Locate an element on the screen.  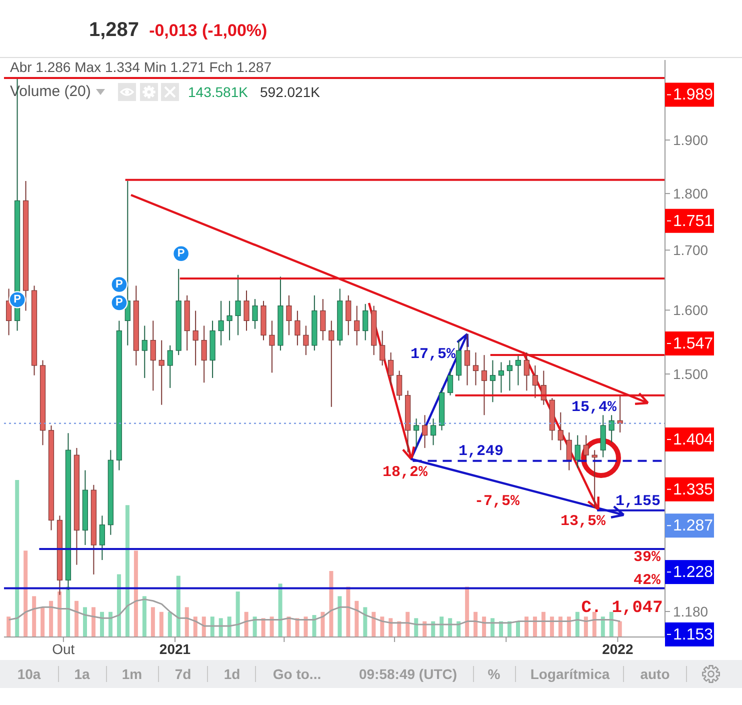
annotation: 42% is located at coordinates (647, 580).